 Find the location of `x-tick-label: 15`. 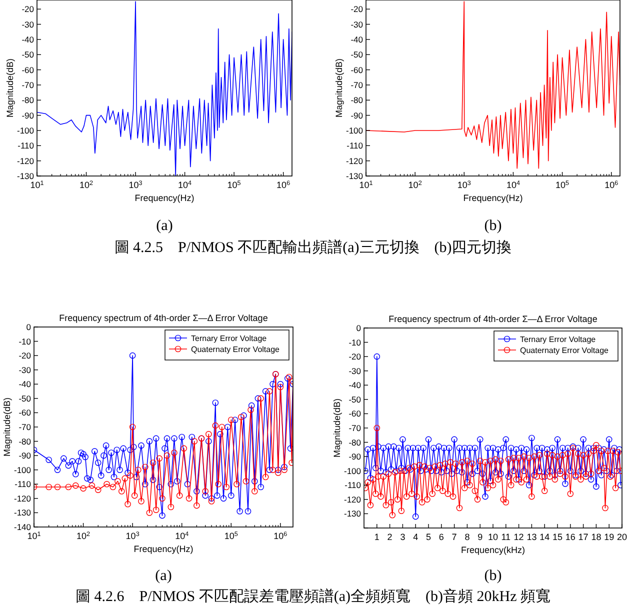

x-tick-label: 15 is located at coordinates (557, 537).